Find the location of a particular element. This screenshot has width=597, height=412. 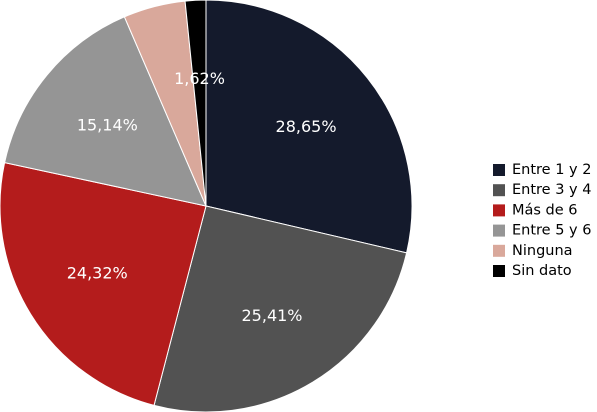

legend-swatch-sin-dato is located at coordinates (499, 271).